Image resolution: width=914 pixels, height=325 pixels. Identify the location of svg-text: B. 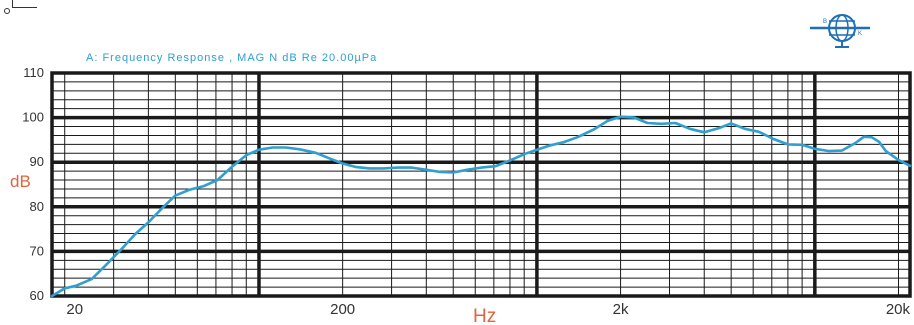
(825, 22).